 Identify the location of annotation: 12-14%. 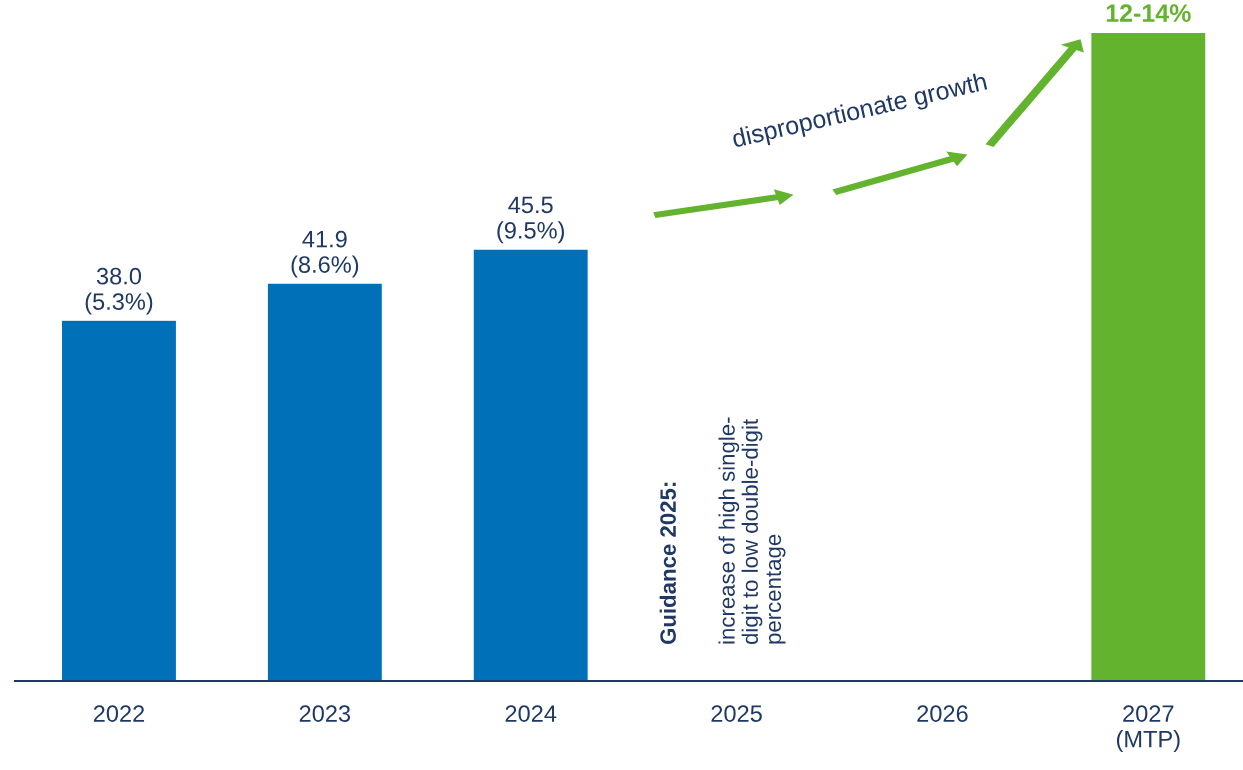
(1148, 13).